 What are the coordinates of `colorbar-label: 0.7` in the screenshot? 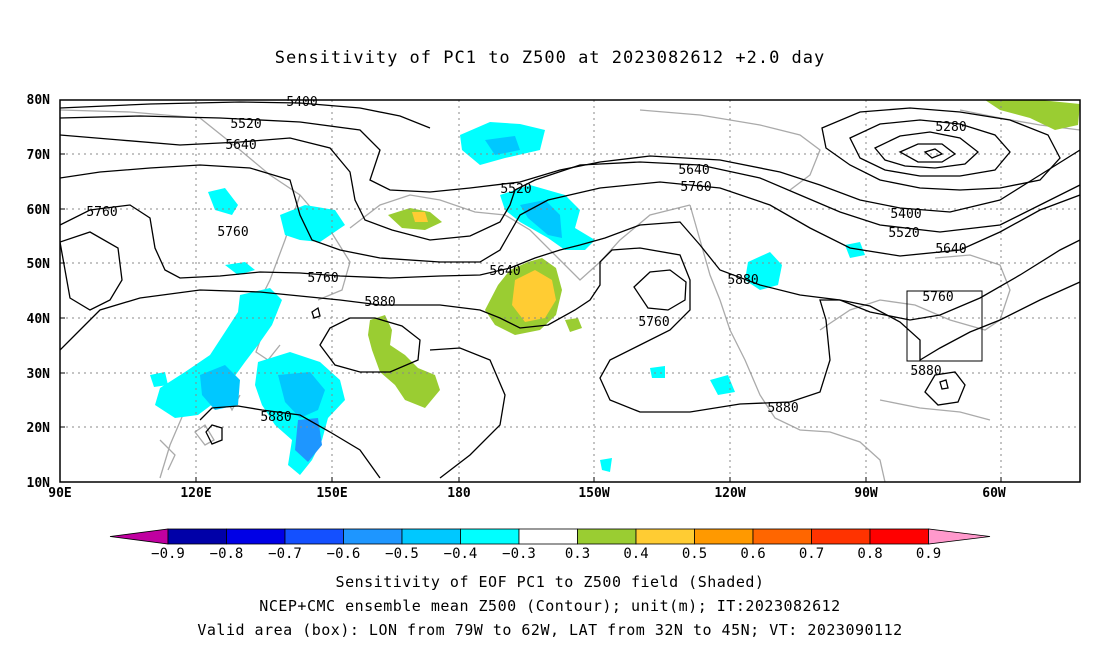 It's located at (811, 554).